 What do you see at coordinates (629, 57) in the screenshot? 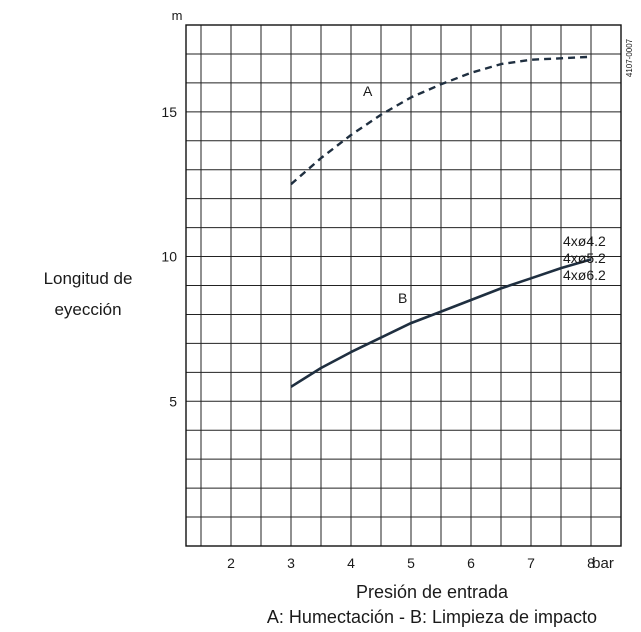
I see `figure-code: 4107-0007` at bounding box center [629, 57].